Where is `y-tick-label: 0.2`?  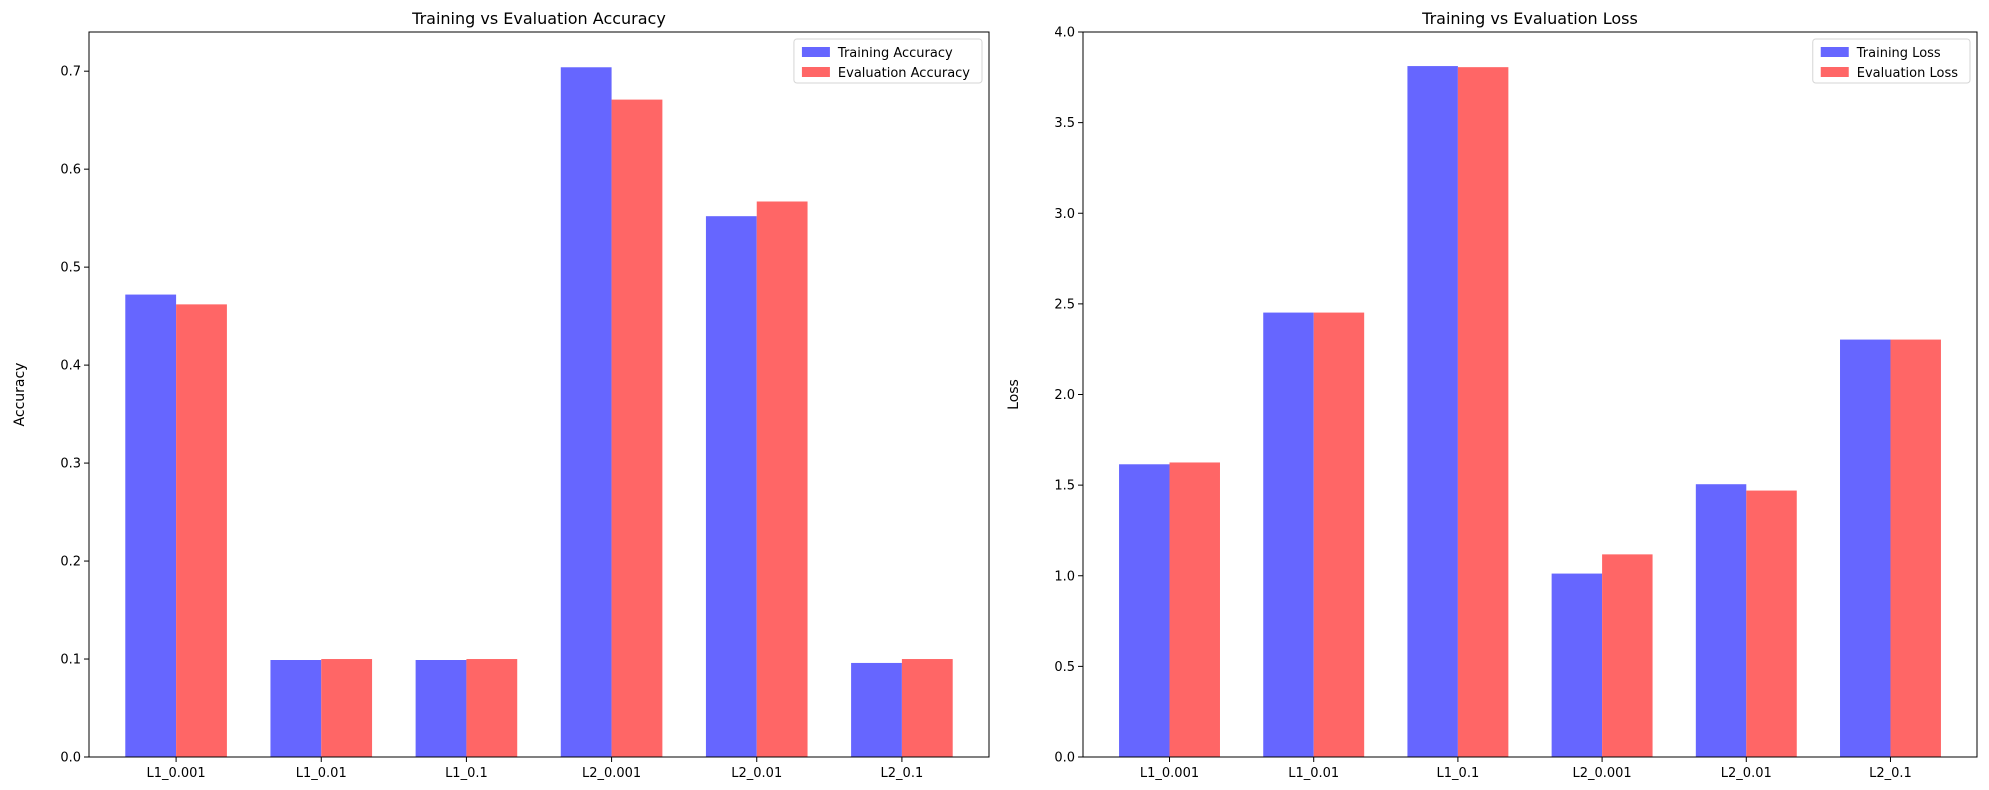
y-tick-label: 0.2 is located at coordinates (70, 562).